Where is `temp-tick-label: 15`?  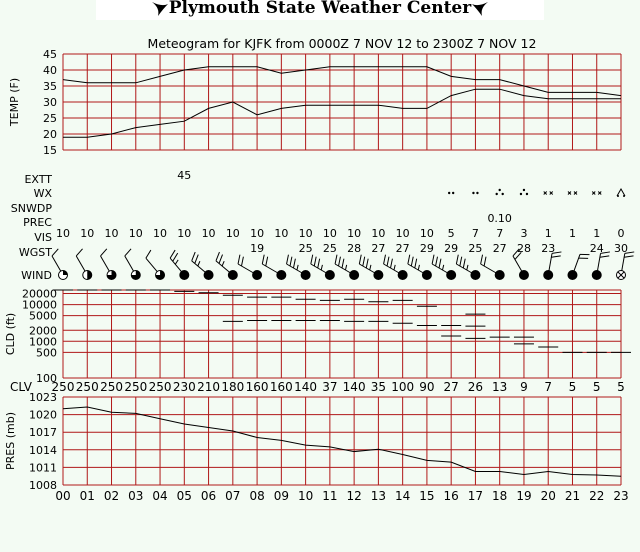
temp-tick-label: 15 is located at coordinates (50, 150).